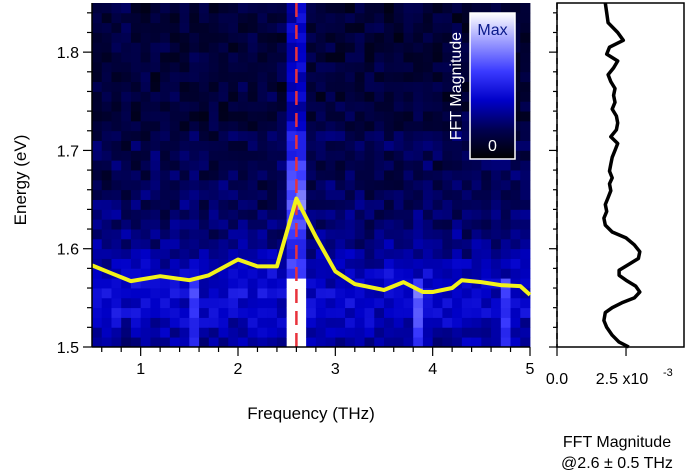  Describe the element at coordinates (311, 413) in the screenshot. I see `heatmap-x-axis-label: Frequency (THz)` at that location.